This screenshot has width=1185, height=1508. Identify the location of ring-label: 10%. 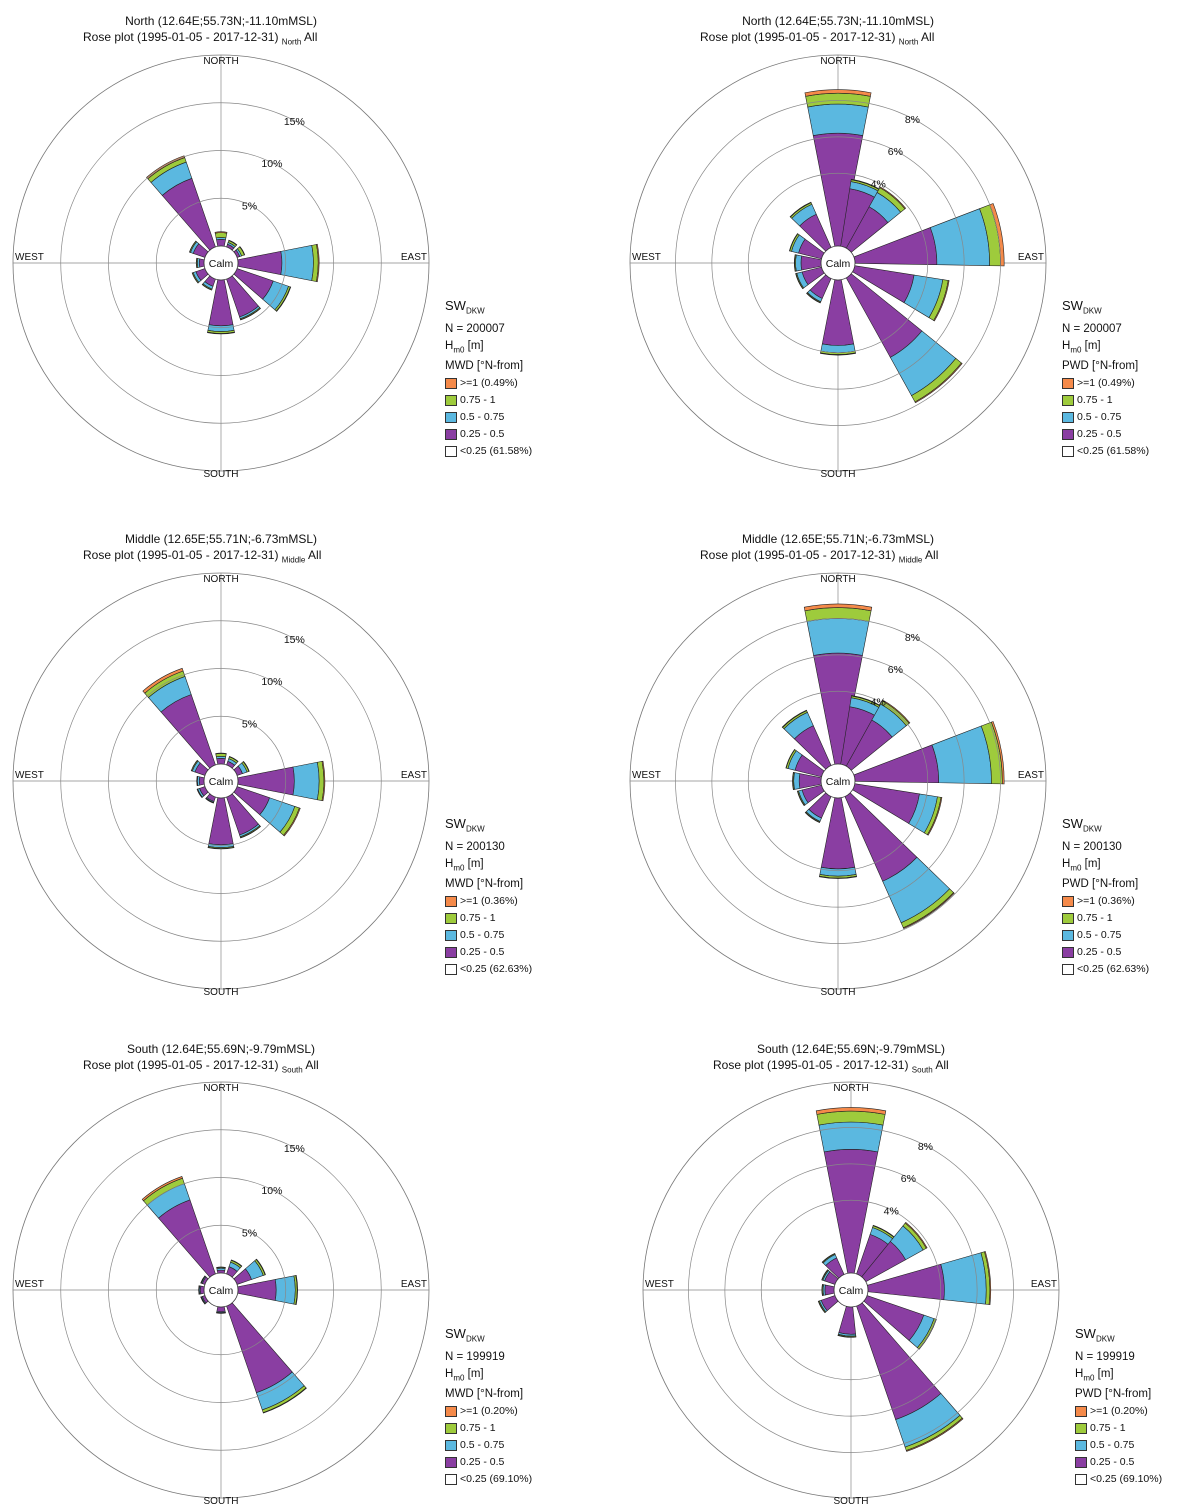
(271, 164).